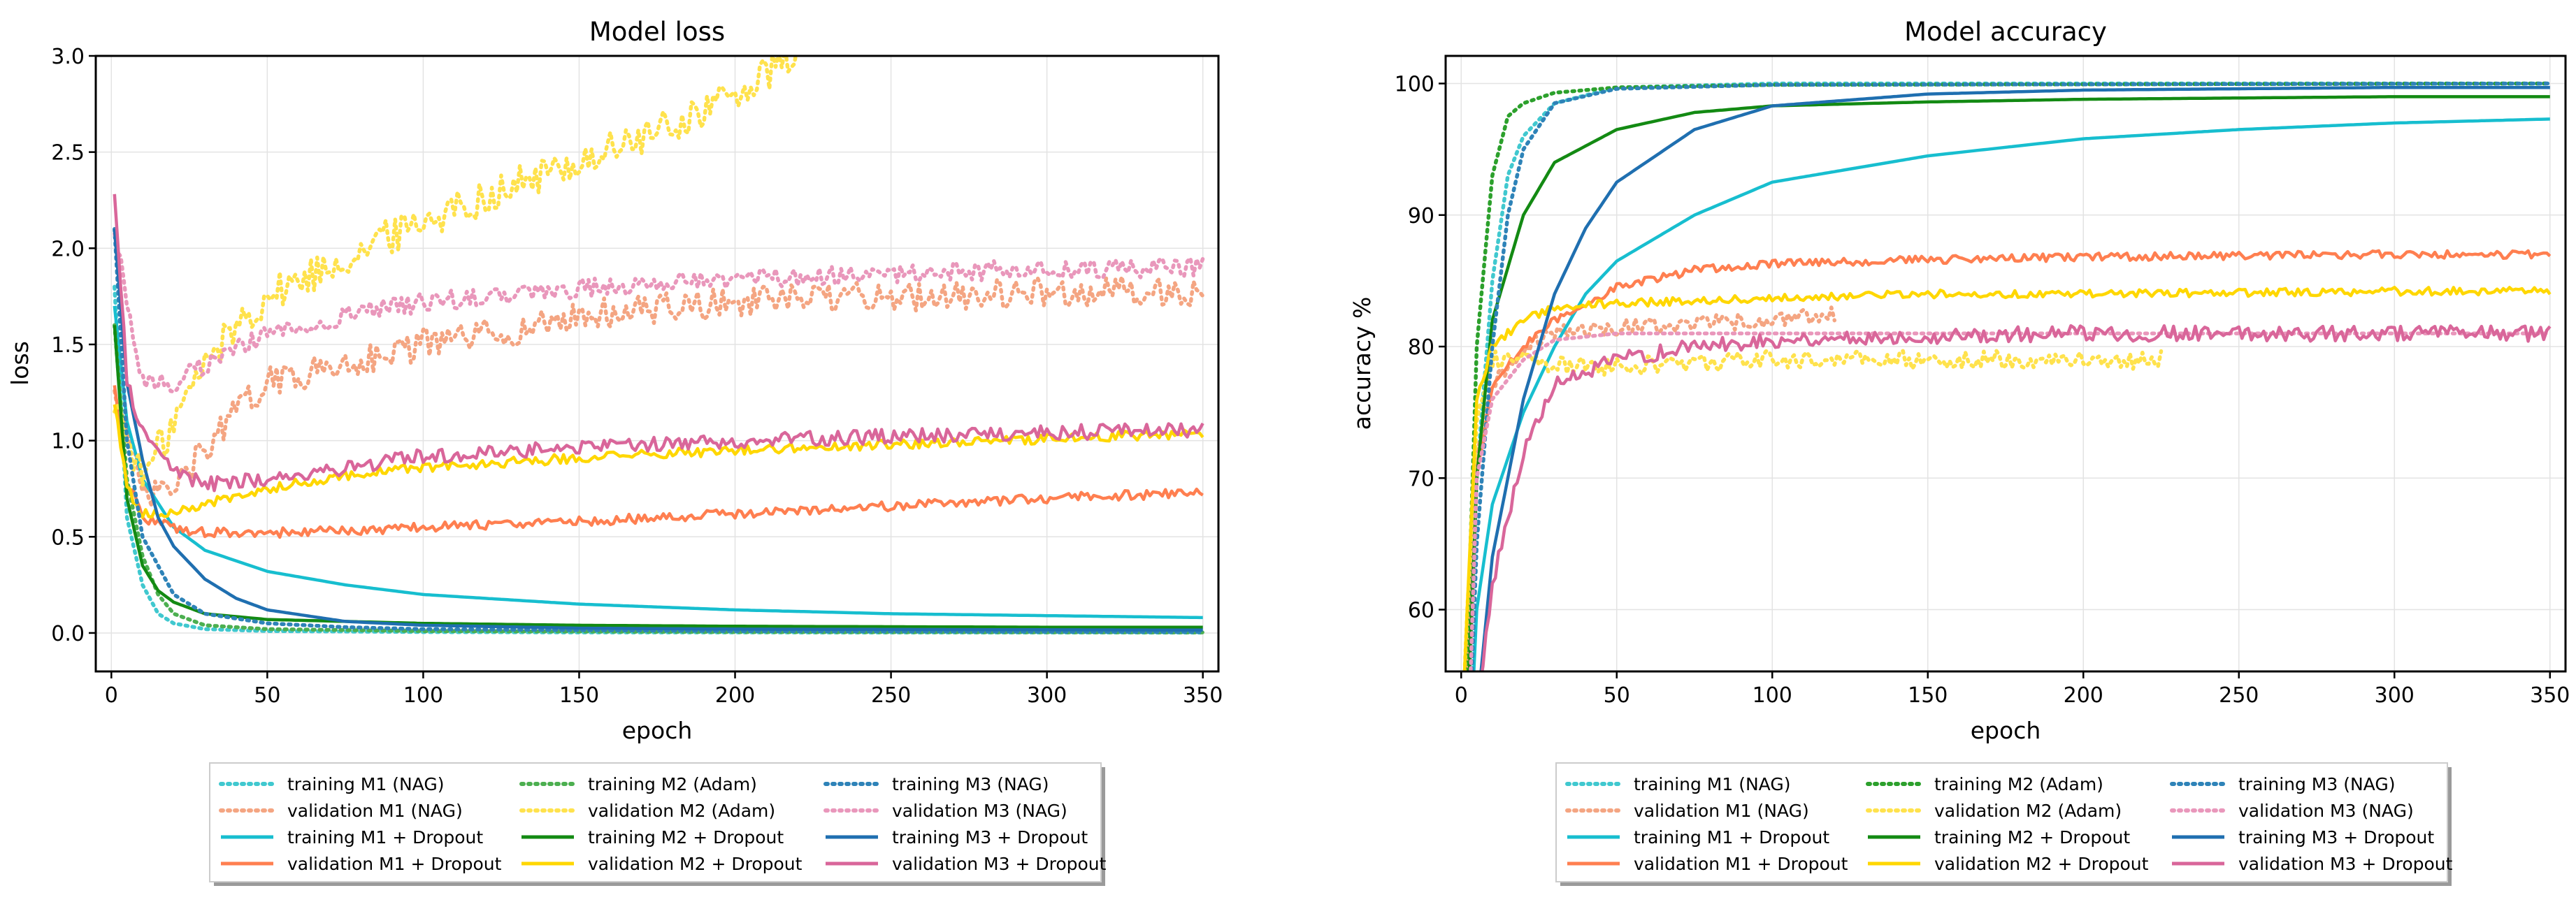 The image size is (2576, 902). Describe the element at coordinates (1421, 479) in the screenshot. I see `y-tick-label: 70` at that location.